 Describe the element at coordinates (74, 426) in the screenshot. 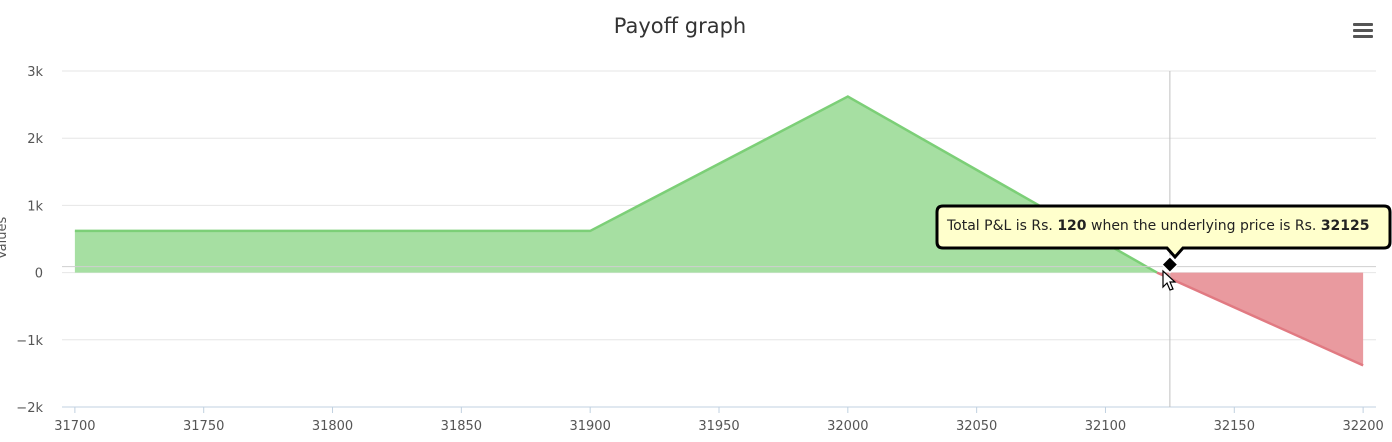

I see `x-tick-label: 31700` at that location.